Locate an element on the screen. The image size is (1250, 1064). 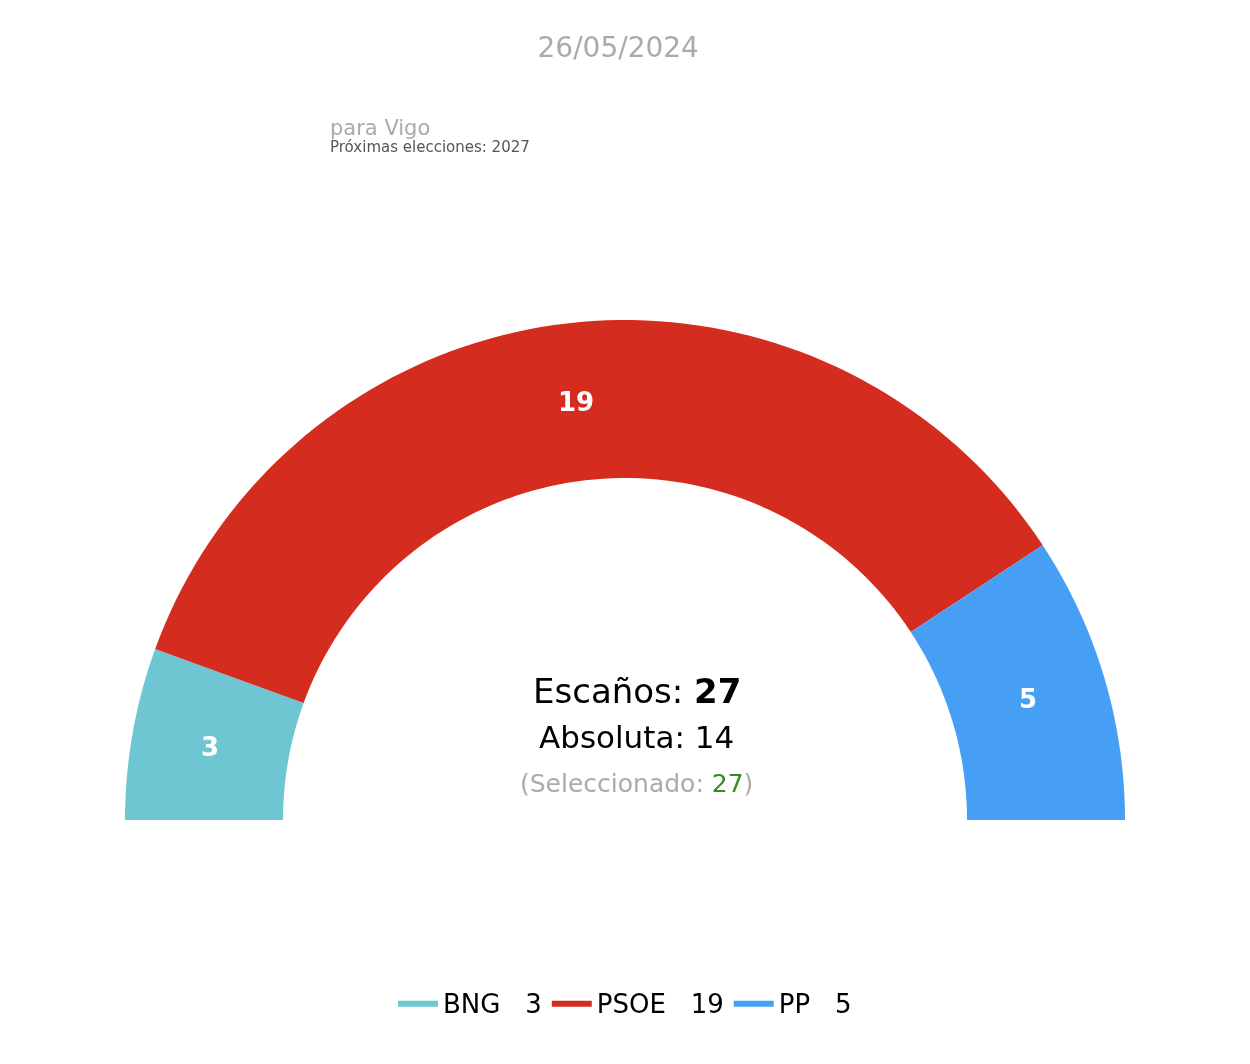
text: (Seleccionado: 27) is located at coordinates (637, 783).